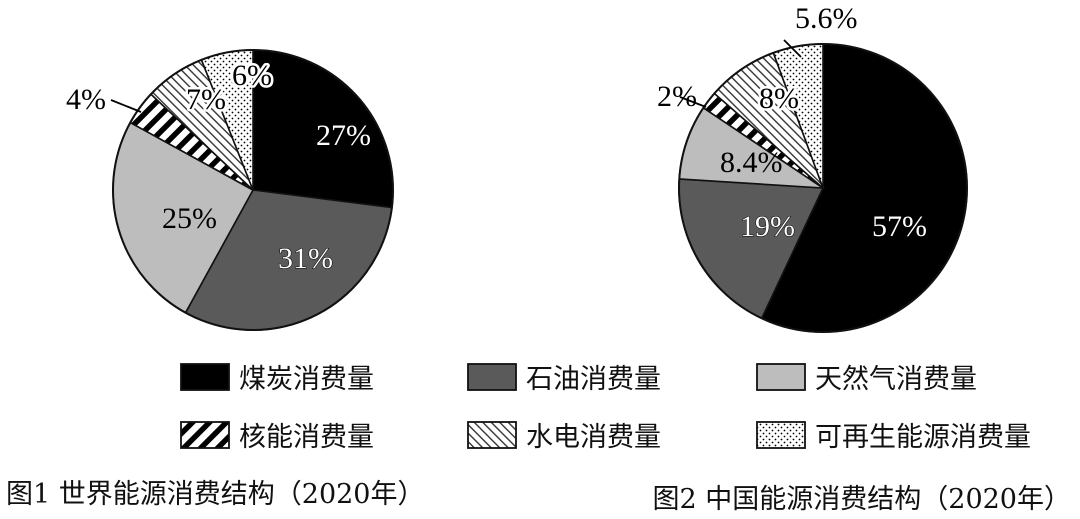 This screenshot has width=1080, height=519. I want to click on legend-label-hydro: 水电消费量, so click(593, 437).